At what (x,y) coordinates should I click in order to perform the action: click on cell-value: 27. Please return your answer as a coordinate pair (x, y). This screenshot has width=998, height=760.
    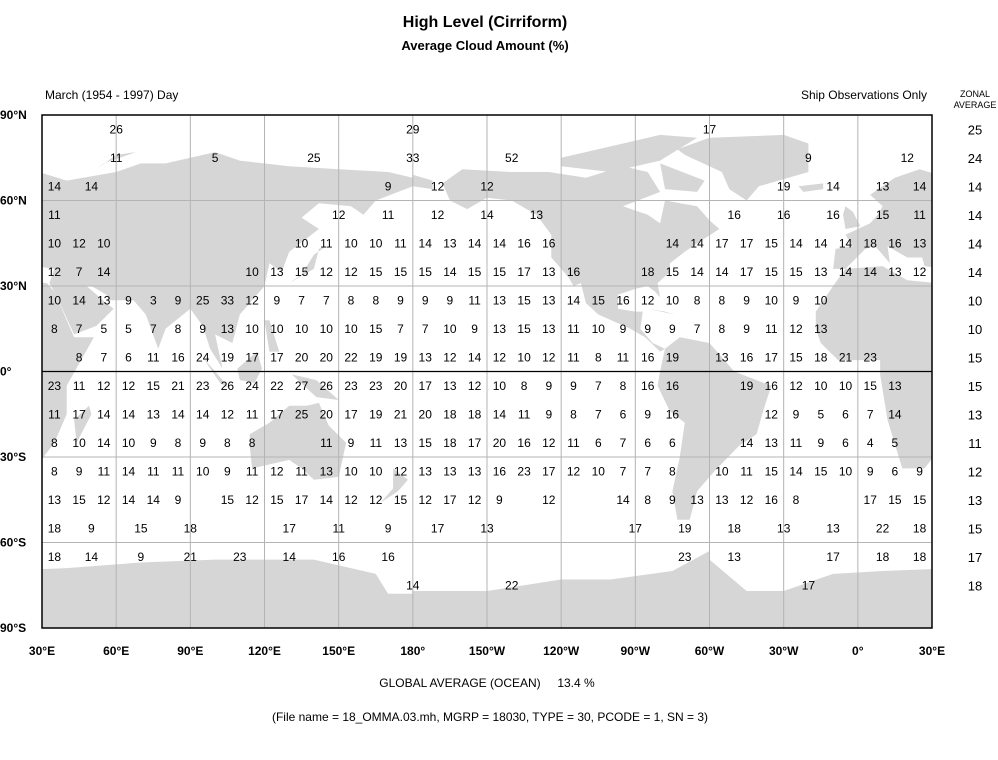
    Looking at the image, I should click on (302, 386).